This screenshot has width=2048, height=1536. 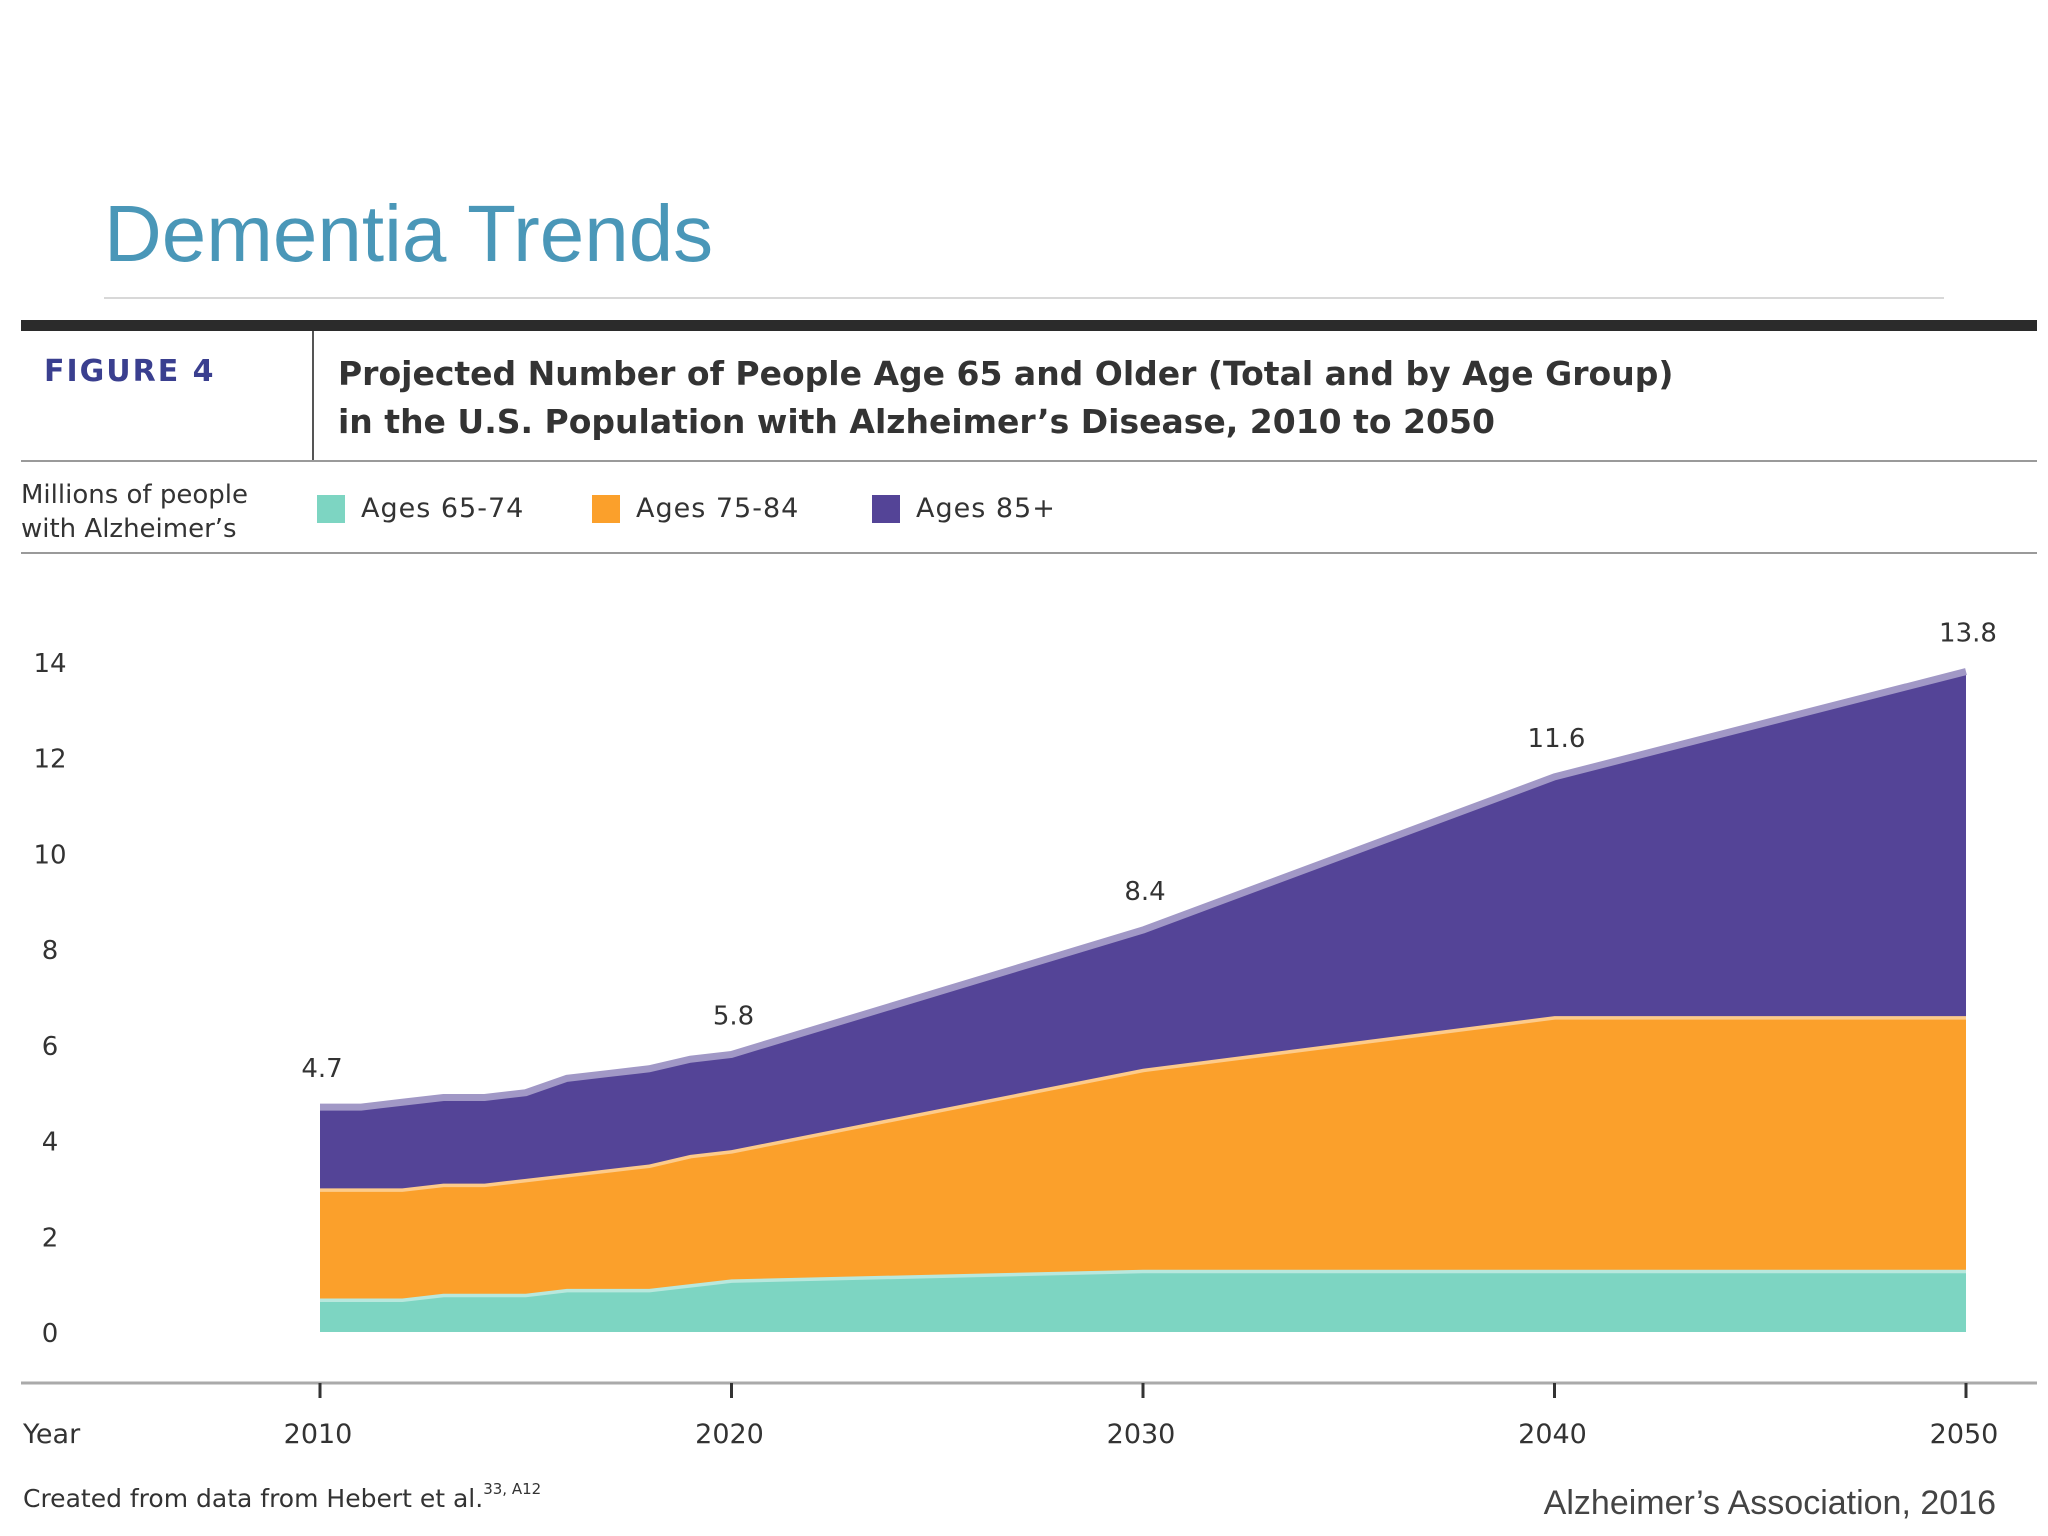 I want to click on figure-top-bar, so click(x=1029, y=325).